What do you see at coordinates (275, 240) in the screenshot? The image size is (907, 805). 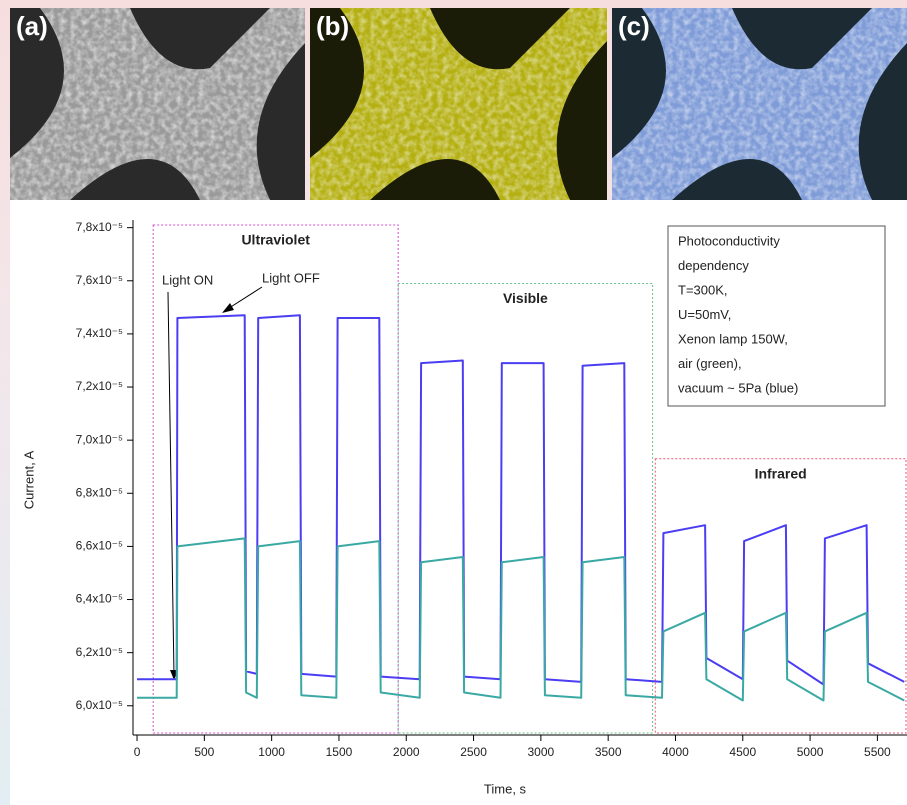 I see `region-label: Ultraviolet` at bounding box center [275, 240].